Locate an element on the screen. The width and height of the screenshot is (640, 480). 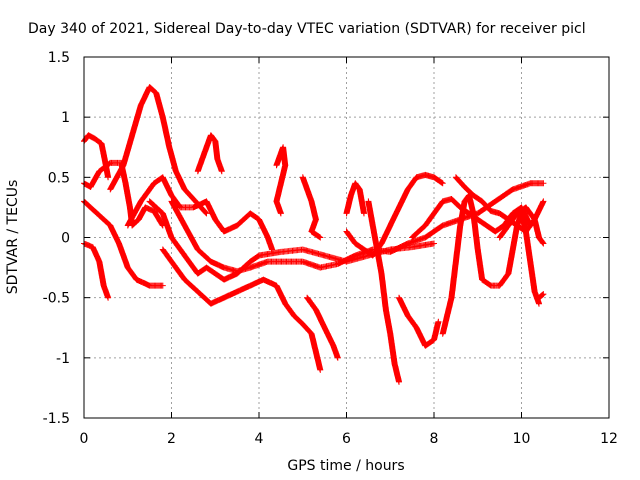
series-sat-s is located at coordinates (490, 264).